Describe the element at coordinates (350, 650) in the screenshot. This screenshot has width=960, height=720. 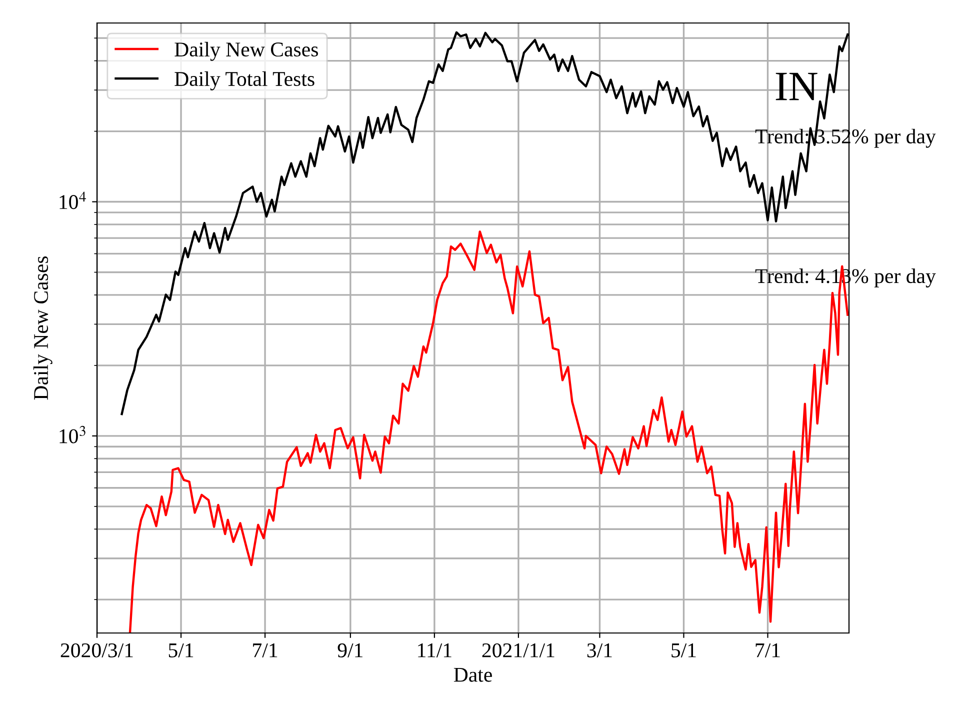
I see `x-tick-label: 9/1` at that location.